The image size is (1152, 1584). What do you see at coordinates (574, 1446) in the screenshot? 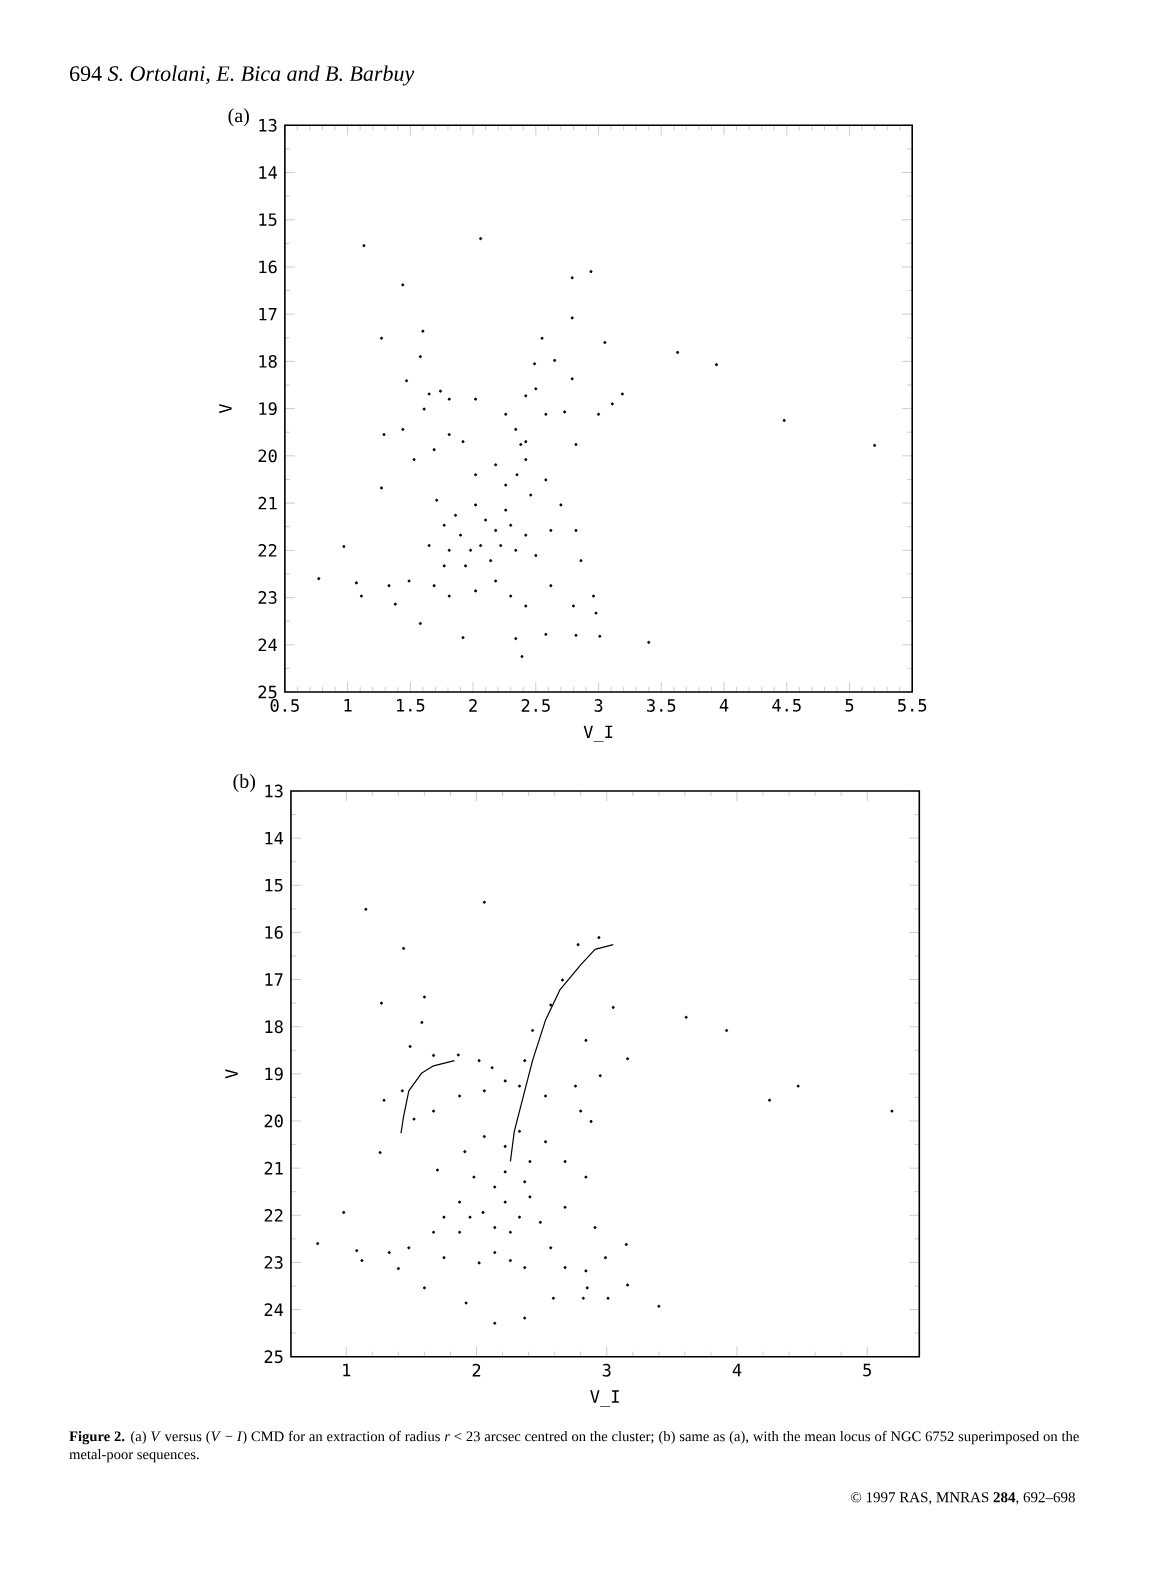
I see `text: Figure 2. (a) V versus (V − I) CMD for an extraction of radius r < 23 arcsec centred on the cluster; (b) same as (a), with the mean locus of NGC 6752 superimposed on the metal-poor sequences.` at bounding box center [574, 1446].